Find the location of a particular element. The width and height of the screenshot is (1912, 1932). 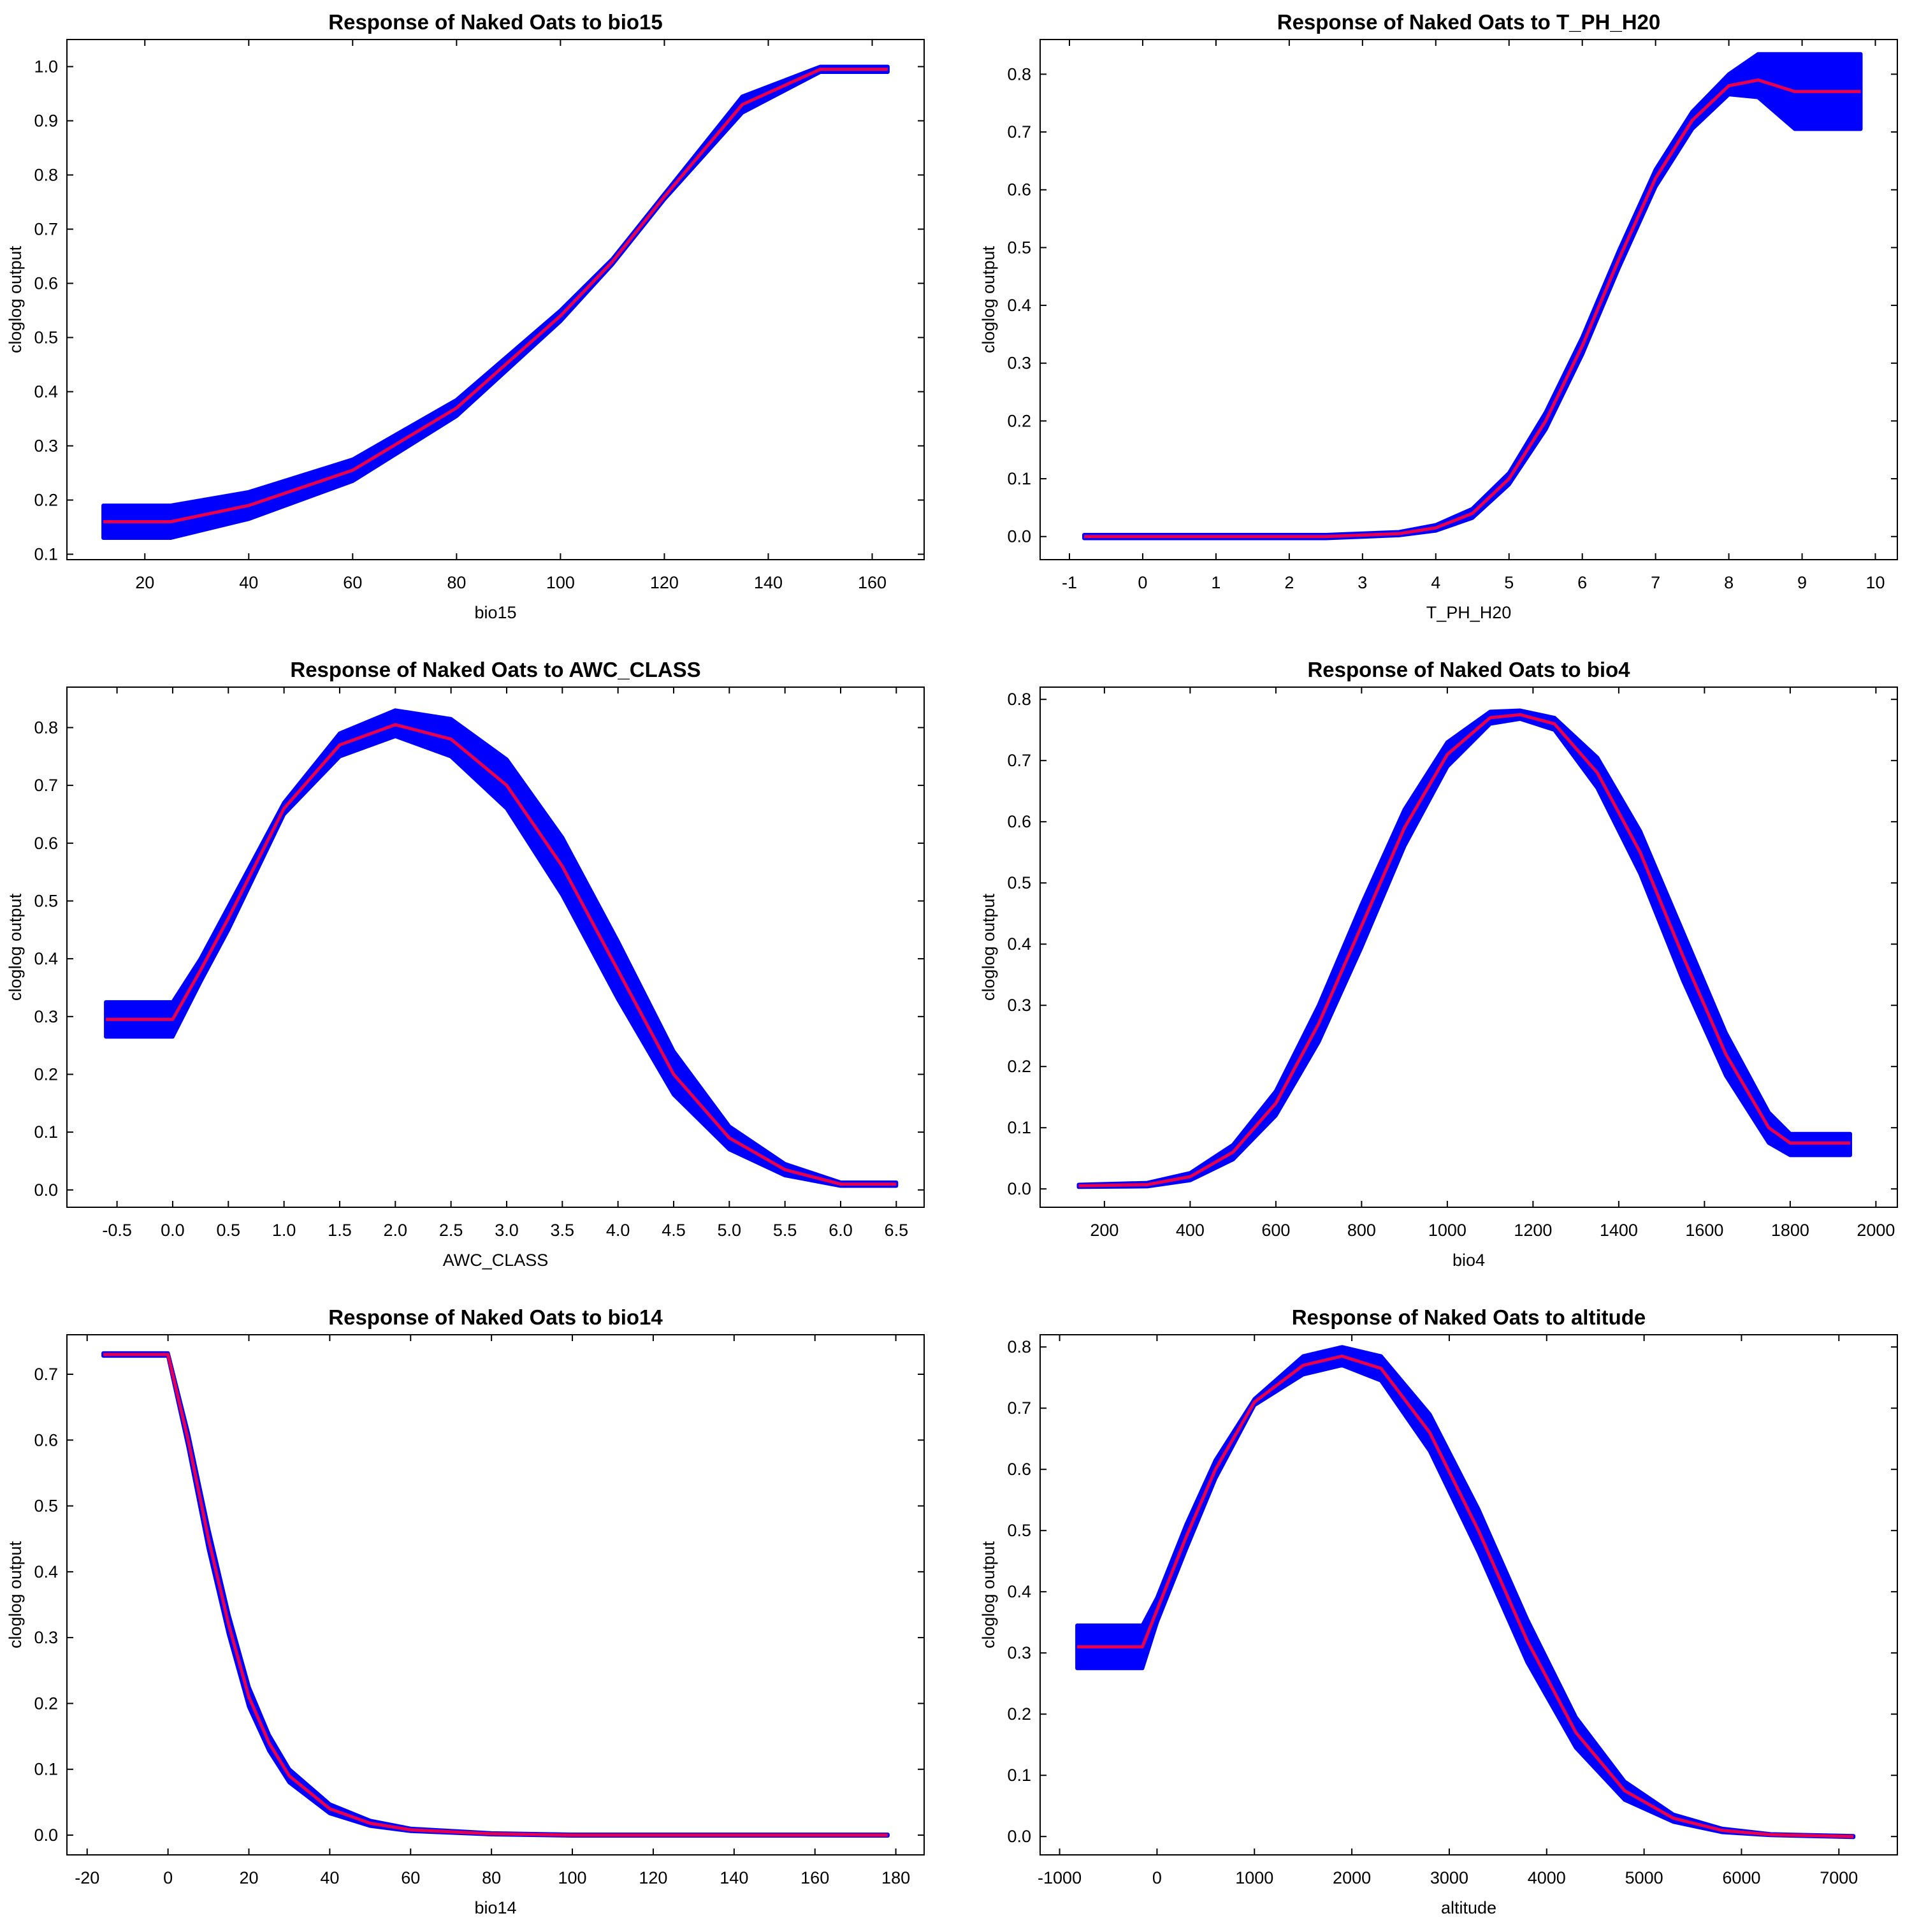

x-tick-label: -1 is located at coordinates (1069, 582).